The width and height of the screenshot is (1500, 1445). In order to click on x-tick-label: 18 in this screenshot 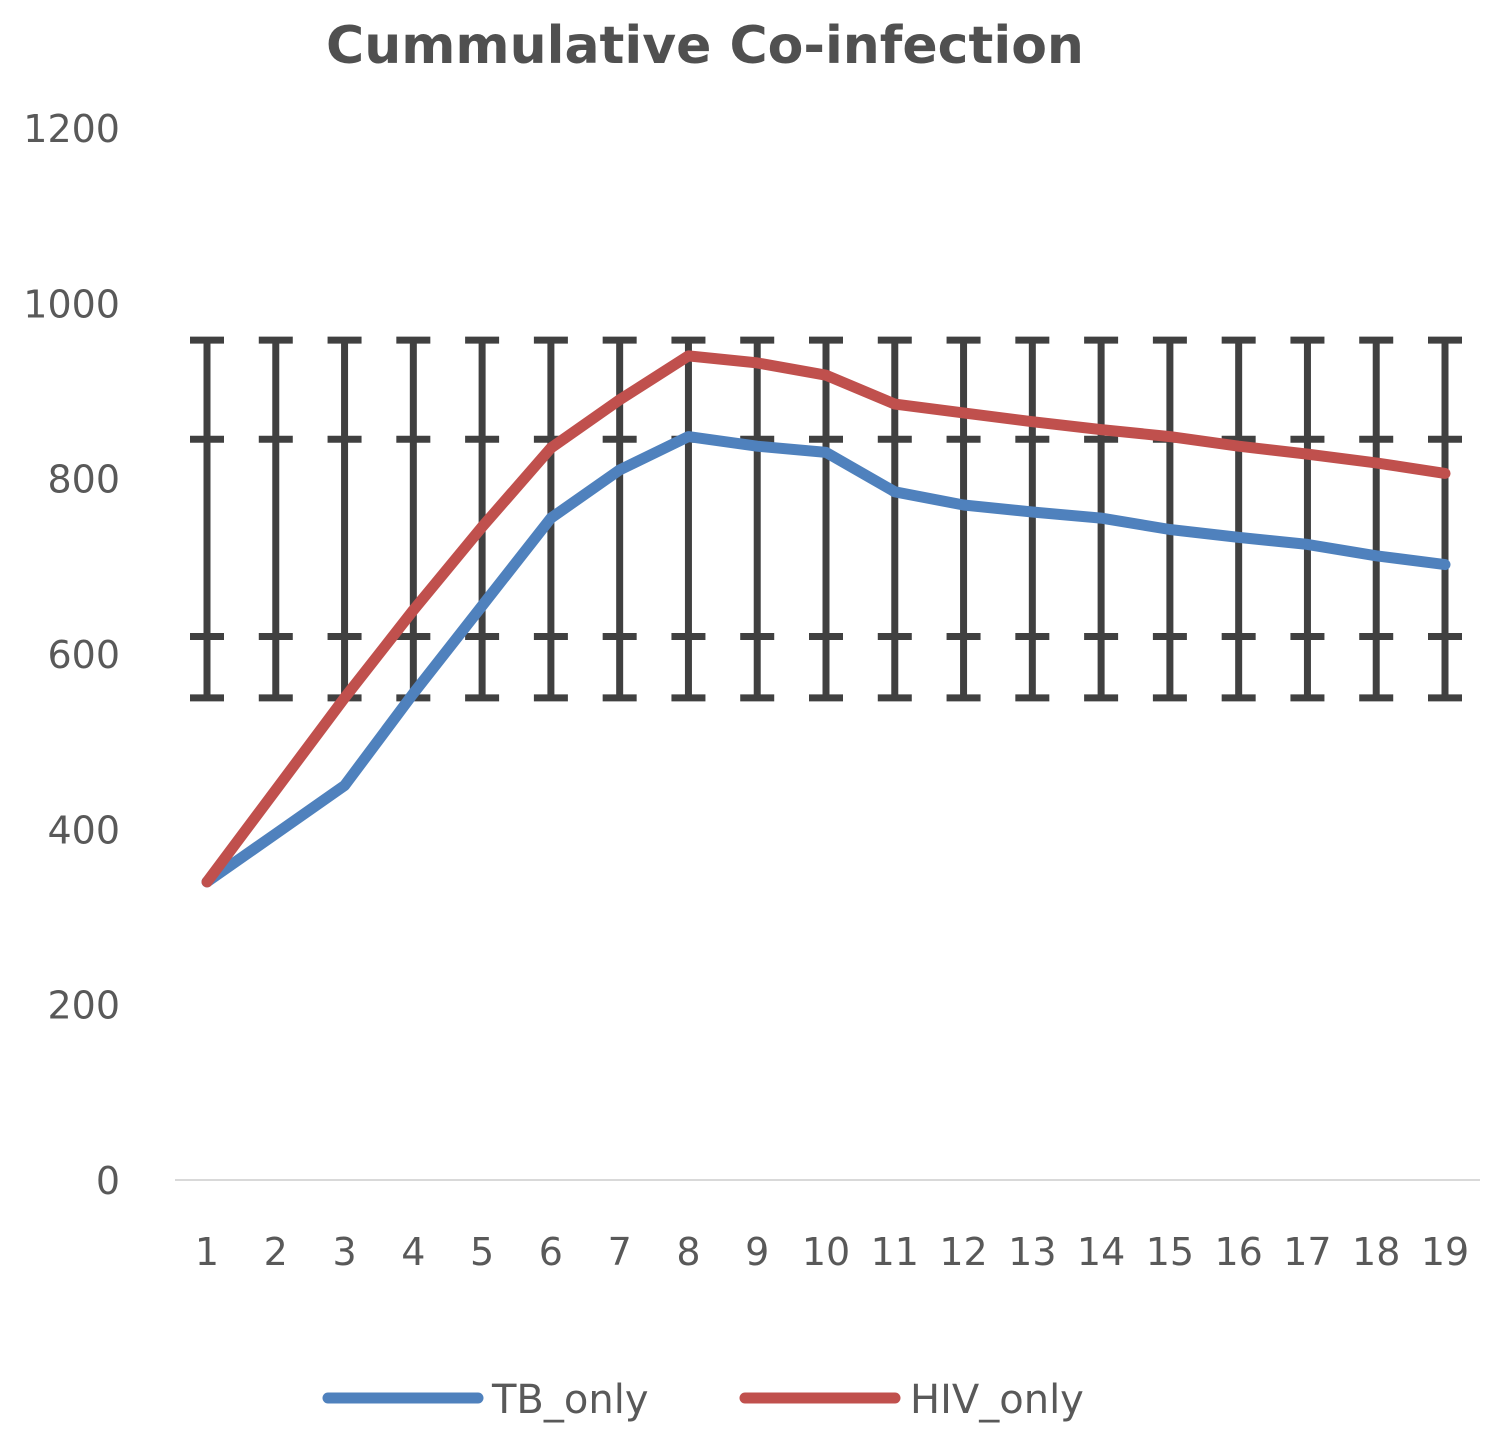, I will do `click(1376, 1252)`.